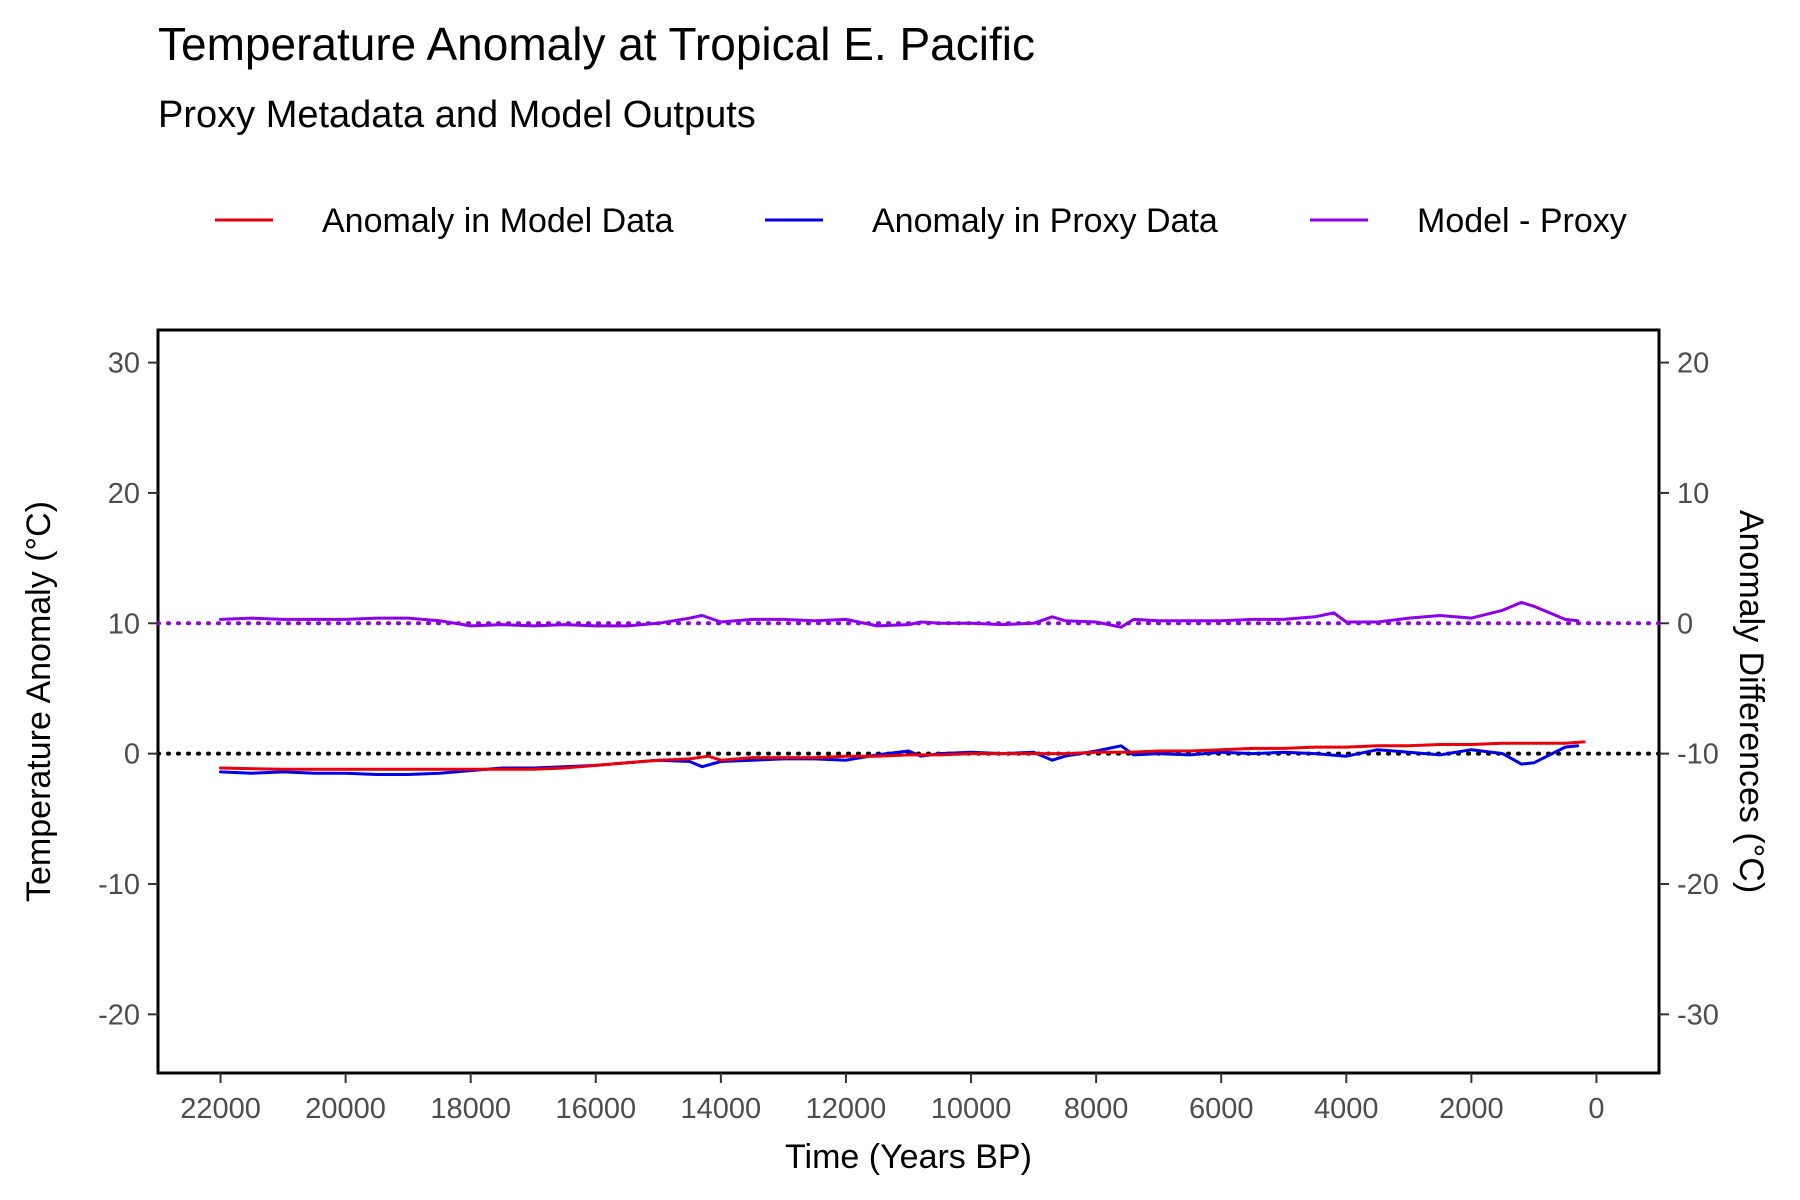  What do you see at coordinates (1522, 221) in the screenshot?
I see `legend-label: Model - Proxy` at bounding box center [1522, 221].